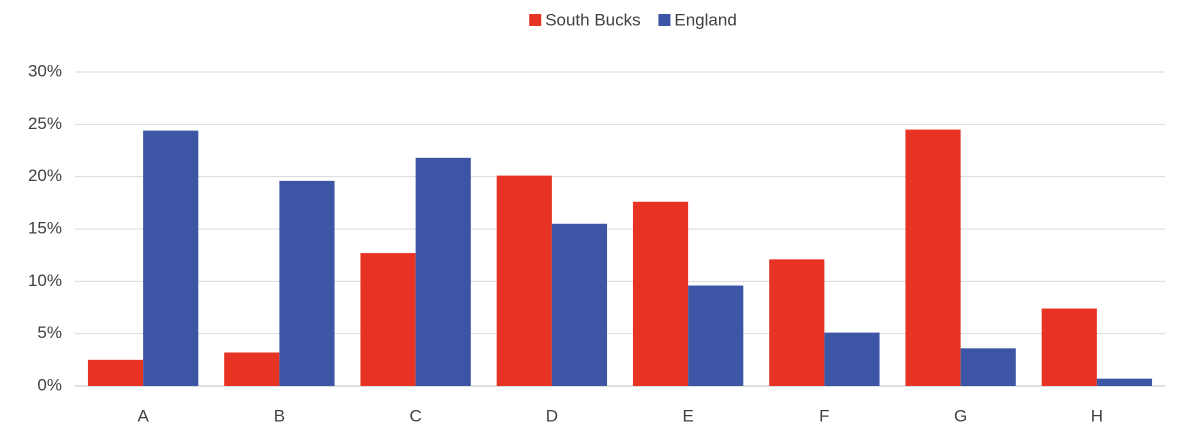  I want to click on x-tick-label: G, so click(960, 415).